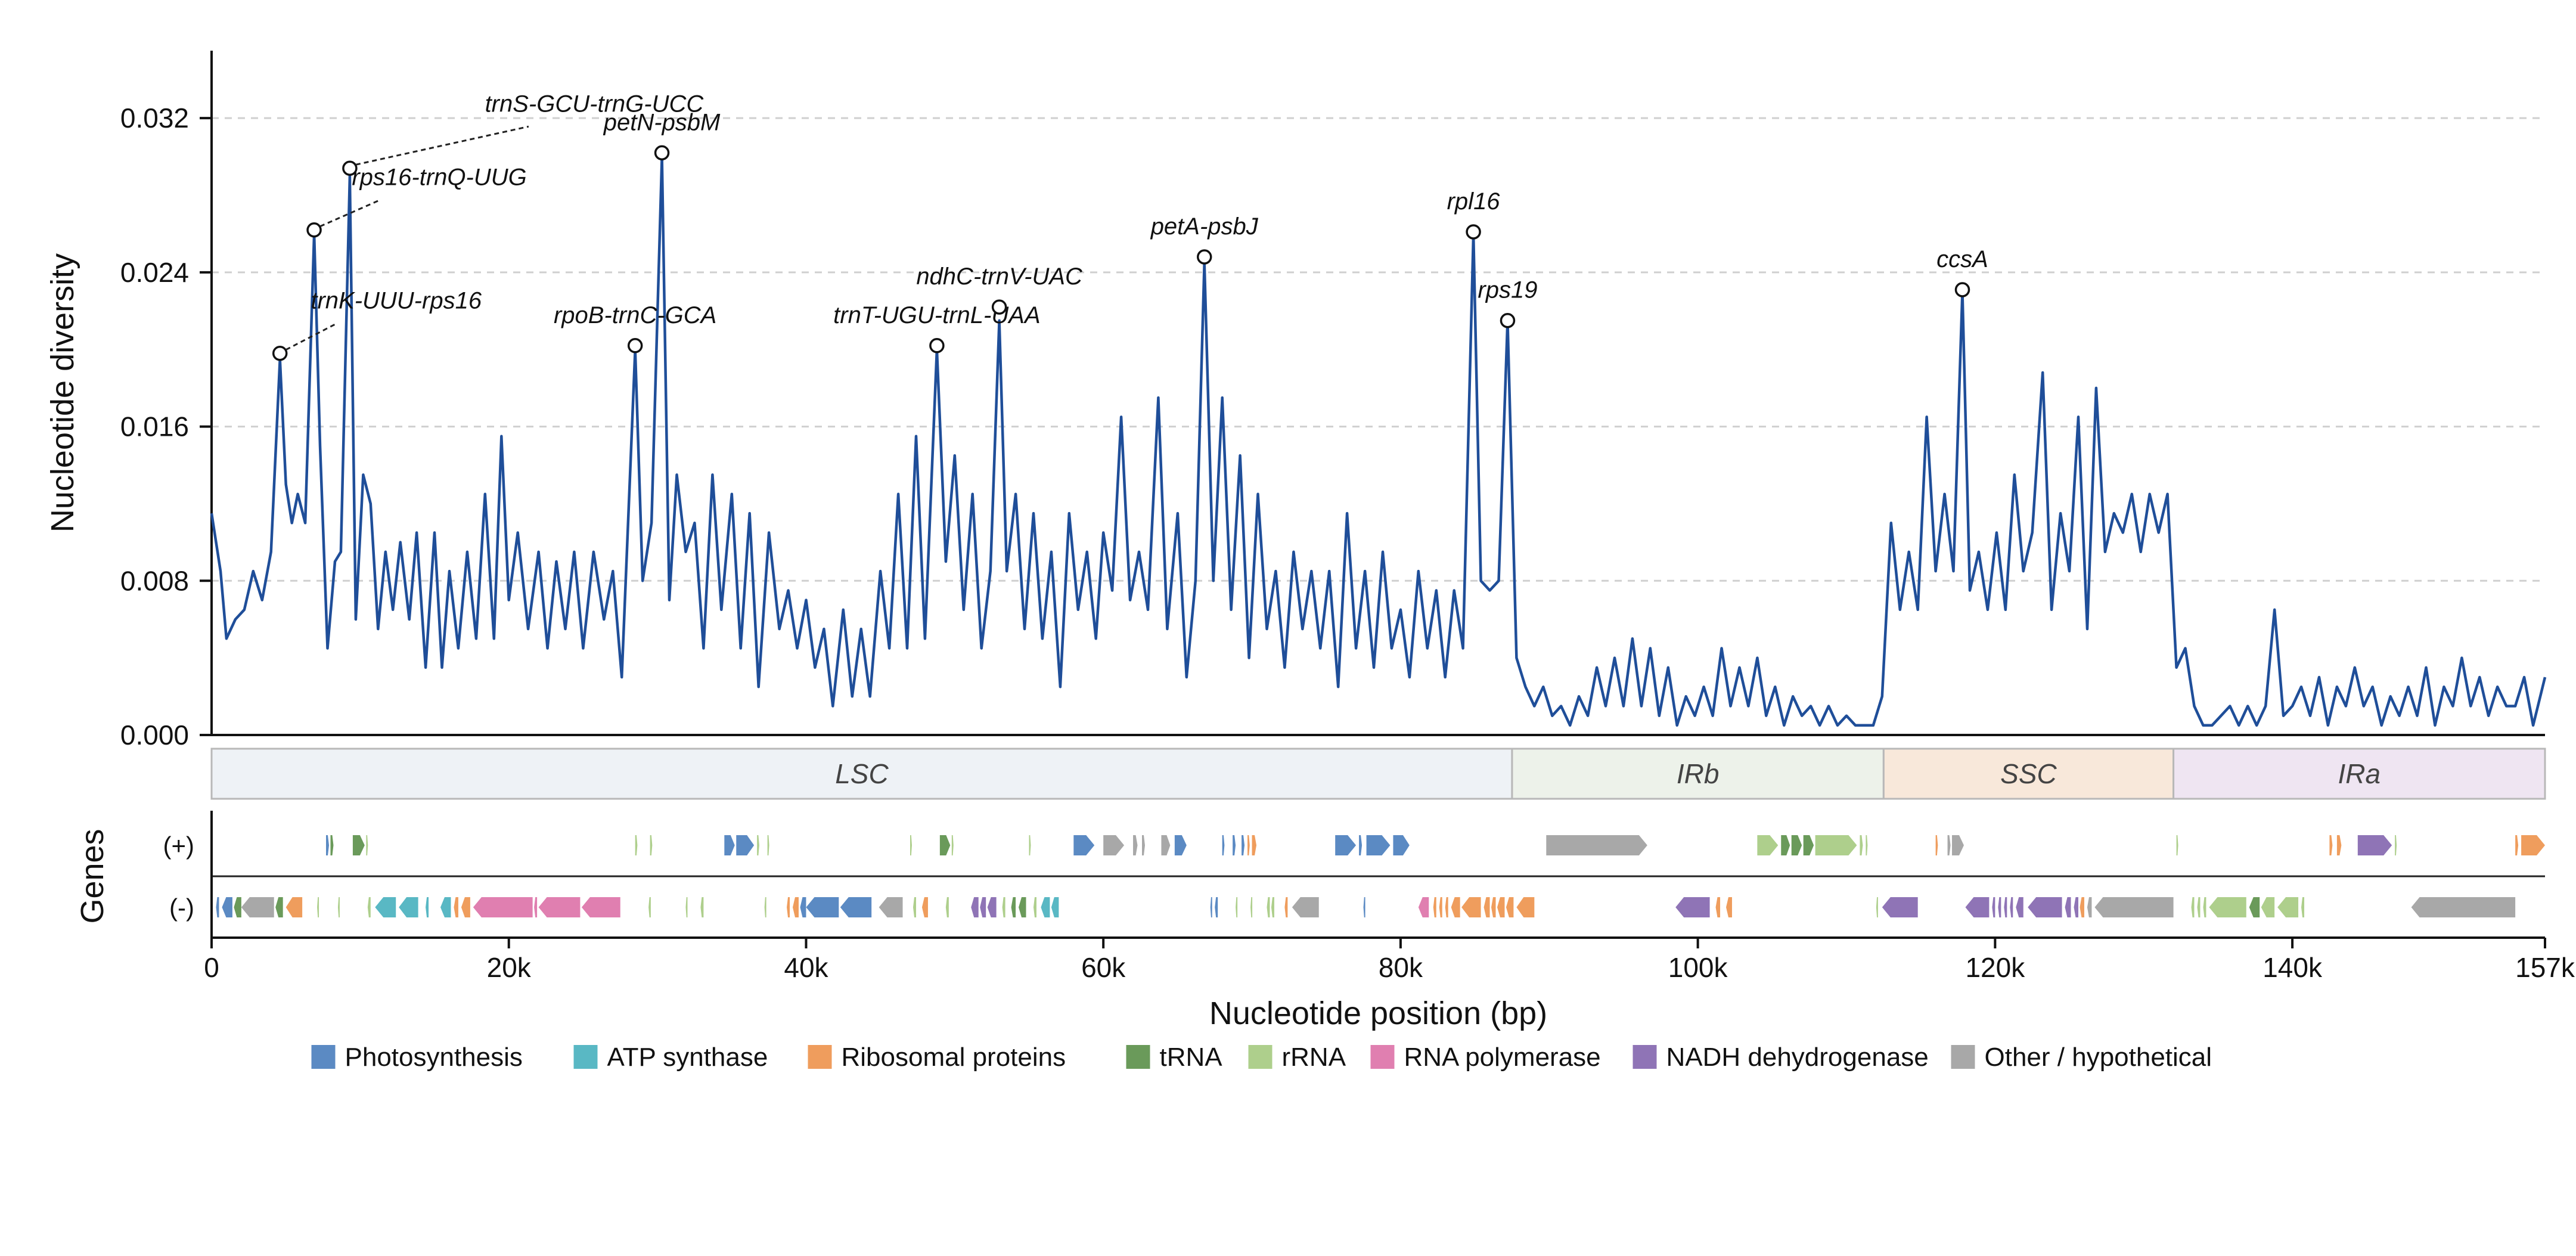  What do you see at coordinates (397, 301) in the screenshot?
I see `peak-label: trnK-UUU-rps16` at bounding box center [397, 301].